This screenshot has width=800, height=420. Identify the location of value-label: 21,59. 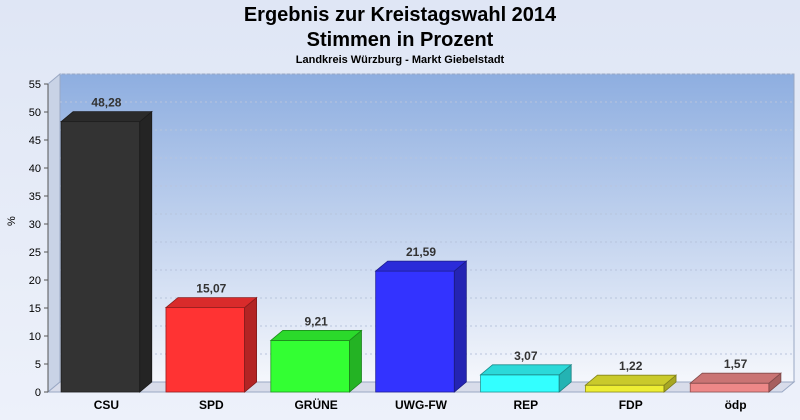
(421, 252).